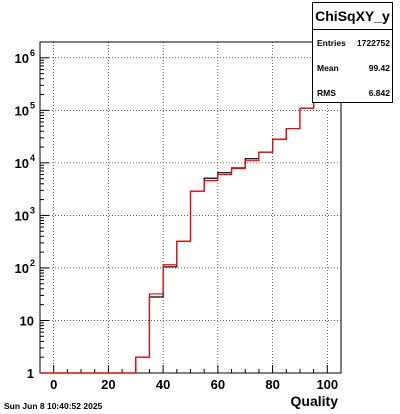  Describe the element at coordinates (53, 406) in the screenshot. I see `timestamp: Sun Jun 8 10:40:52 2025` at that location.